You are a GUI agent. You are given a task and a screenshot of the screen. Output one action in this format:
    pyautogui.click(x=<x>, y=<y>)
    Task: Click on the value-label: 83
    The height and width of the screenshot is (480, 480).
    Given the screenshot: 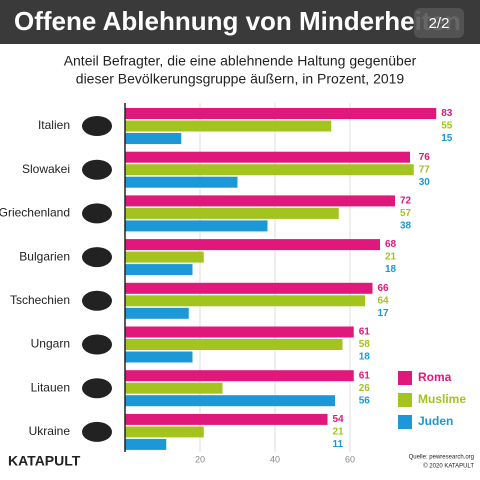 What is the action you would take?
    pyautogui.click(x=447, y=113)
    